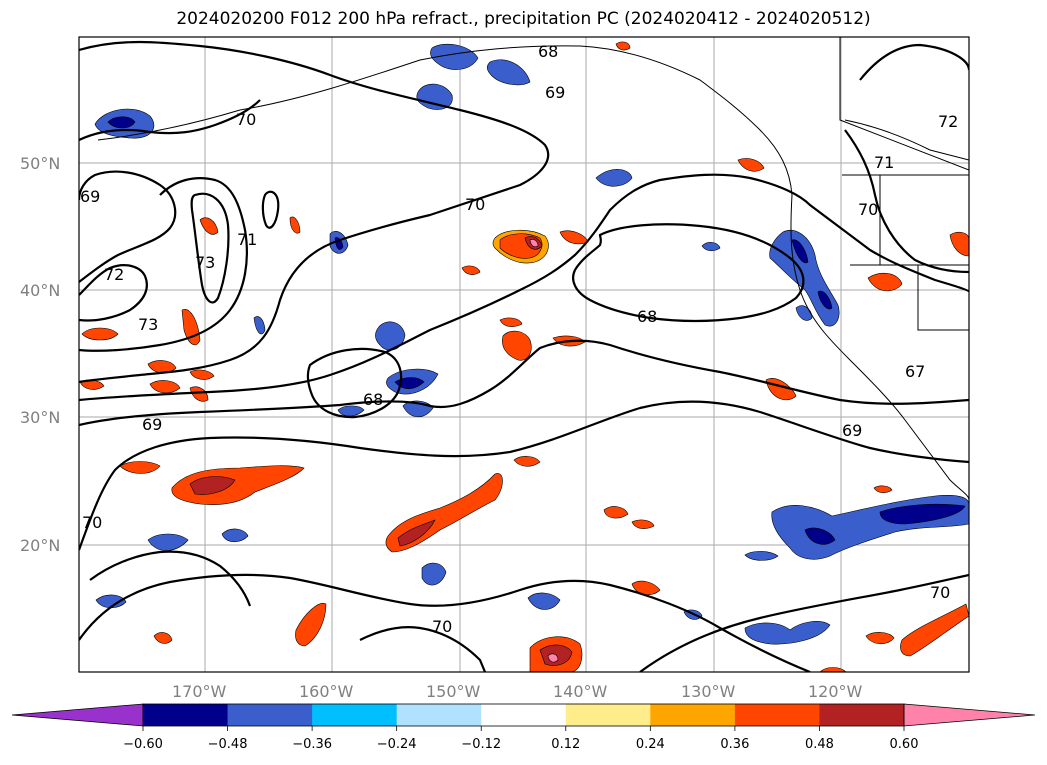 The height and width of the screenshot is (765, 1047). I want to click on lat-label: 40°N, so click(40, 290).